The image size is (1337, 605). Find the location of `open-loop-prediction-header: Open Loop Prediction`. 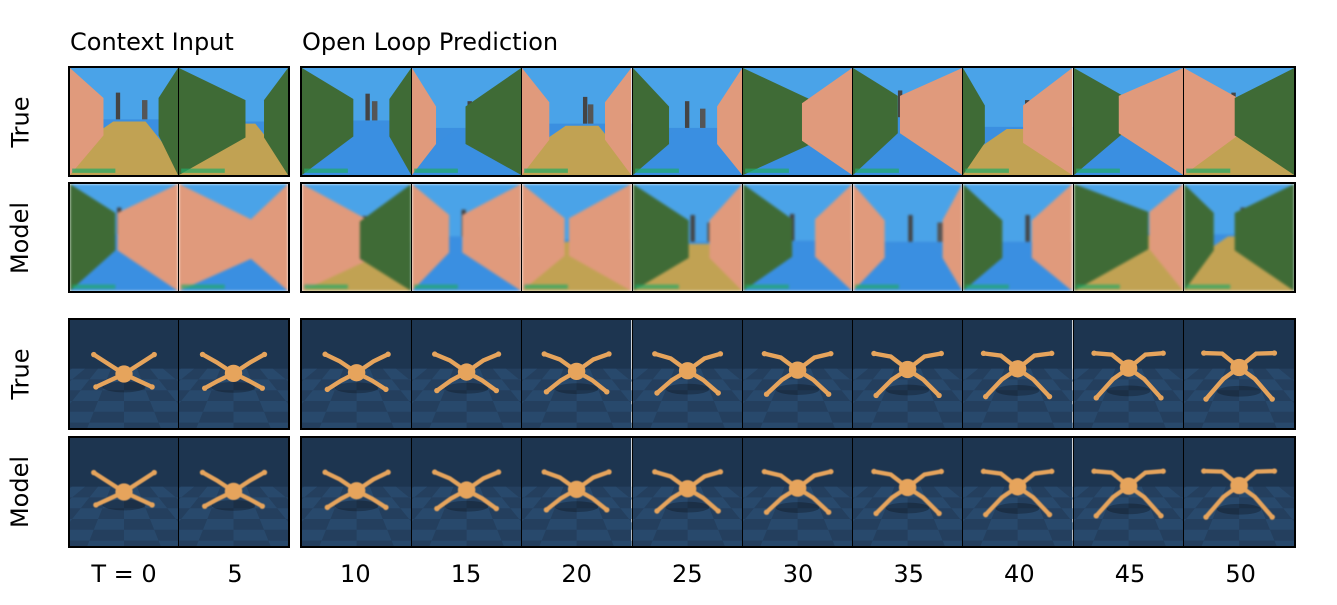

open-loop-prediction-header: Open Loop Prediction is located at coordinates (430, 42).